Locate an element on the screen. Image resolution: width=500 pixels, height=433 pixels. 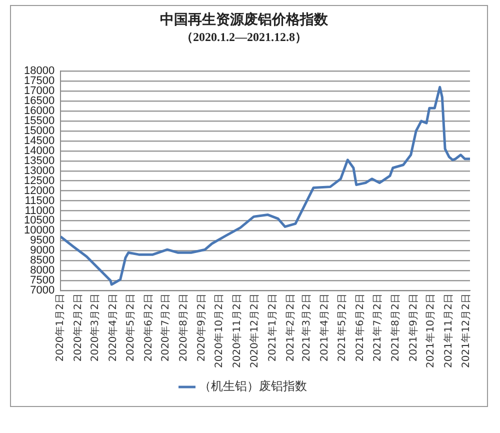
y-tick-label: 16000 is located at coordinates (39, 111).